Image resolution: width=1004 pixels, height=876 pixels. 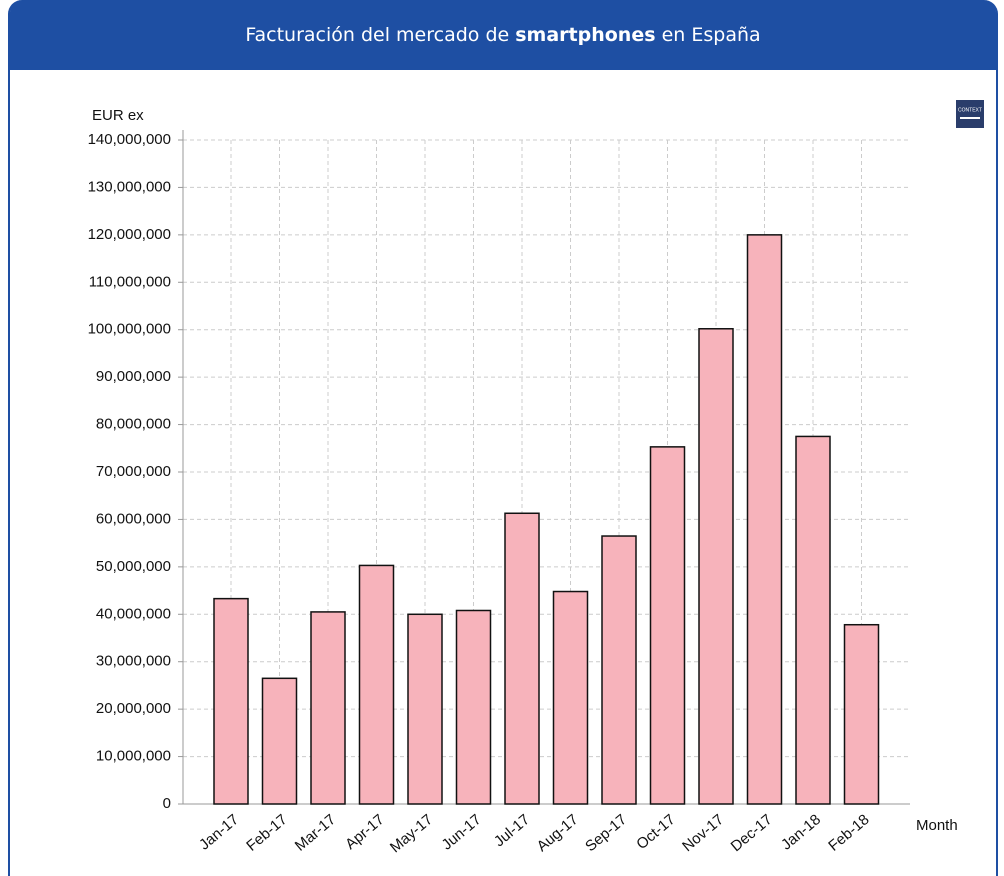 I want to click on x-tick-label: Sep-17, so click(x=606, y=833).